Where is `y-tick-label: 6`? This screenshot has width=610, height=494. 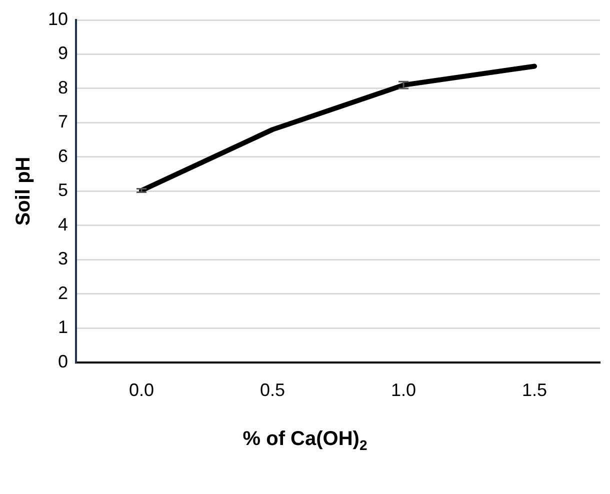
y-tick-label: 6 is located at coordinates (63, 156).